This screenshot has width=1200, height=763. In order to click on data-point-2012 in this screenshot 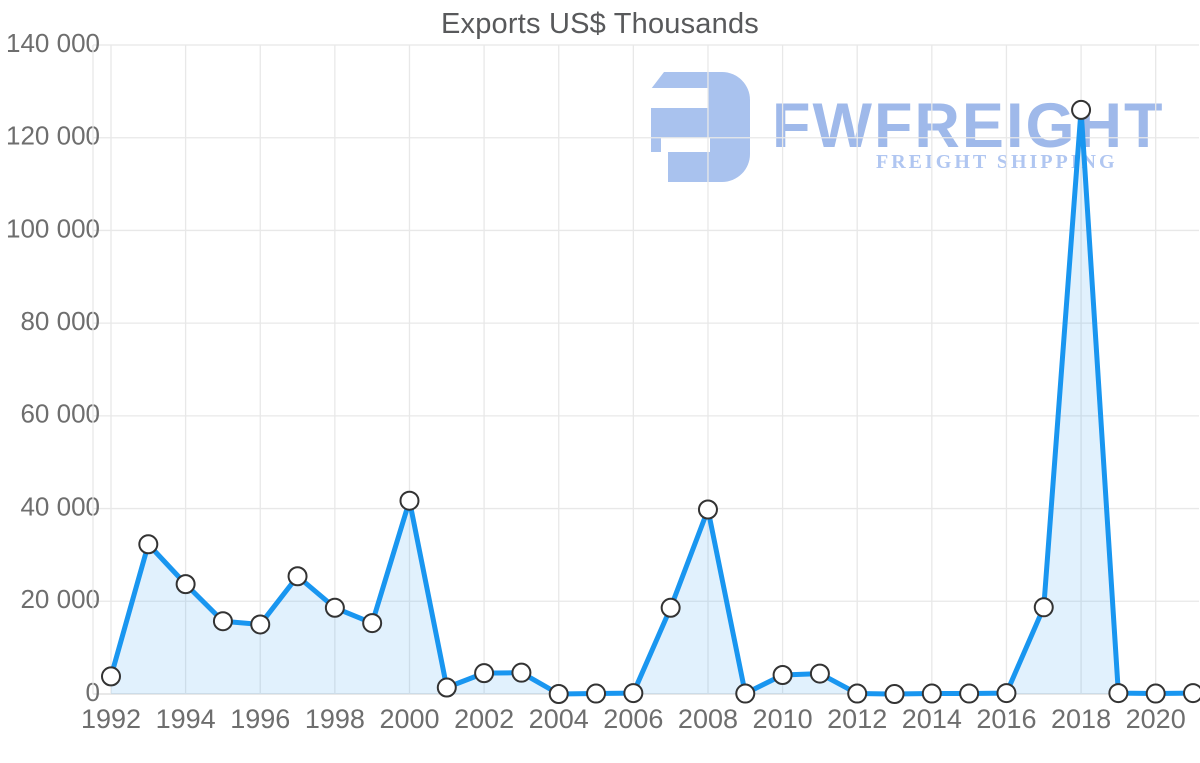, I will do `click(857, 693)`.